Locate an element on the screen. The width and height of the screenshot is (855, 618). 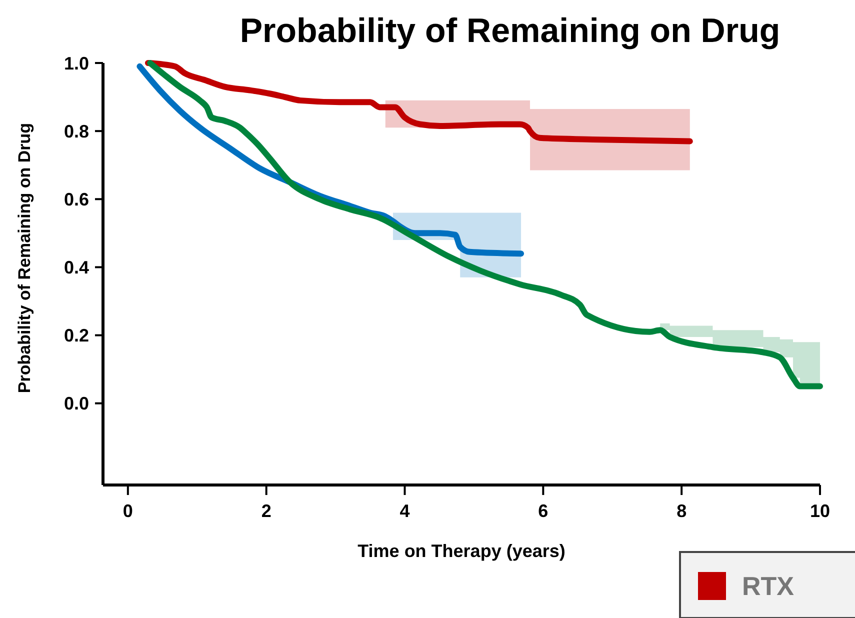
x-tick-label: 8 is located at coordinates (681, 511).